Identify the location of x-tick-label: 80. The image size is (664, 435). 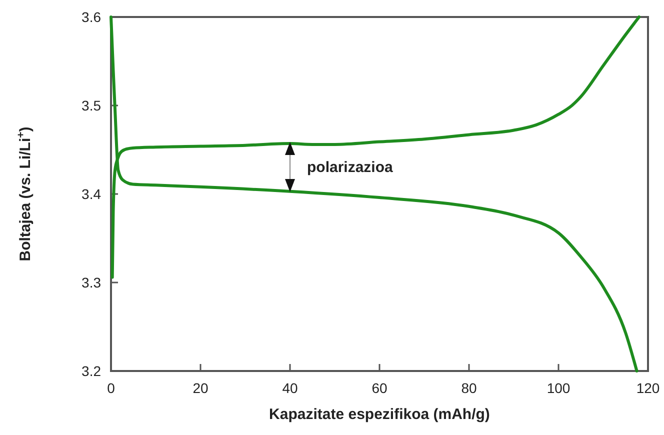
(469, 388).